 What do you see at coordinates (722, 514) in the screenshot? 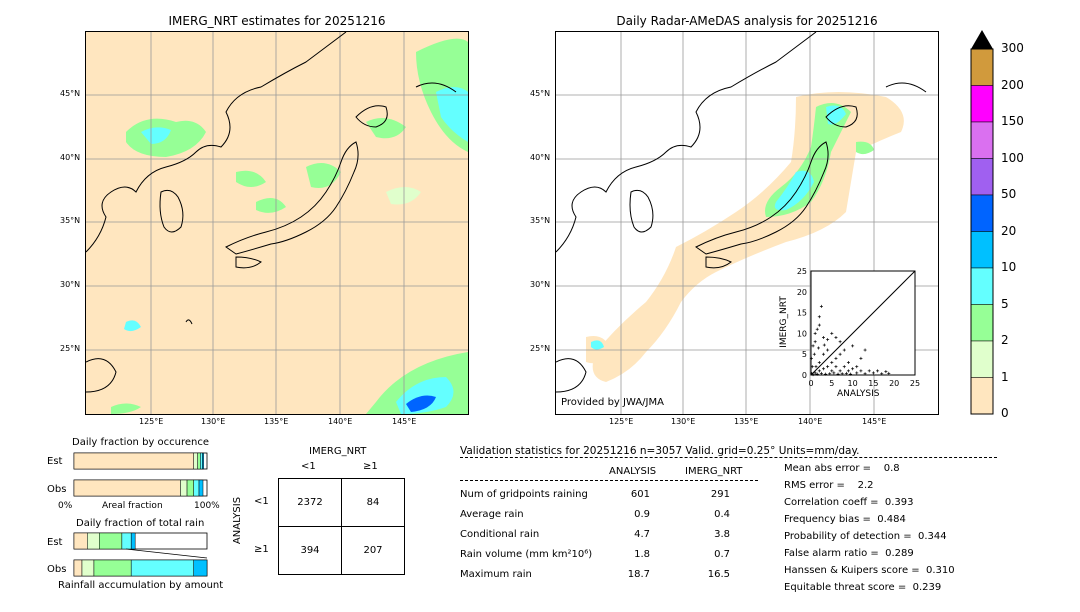
I see `validation-row-imerg: 0.4` at bounding box center [722, 514].